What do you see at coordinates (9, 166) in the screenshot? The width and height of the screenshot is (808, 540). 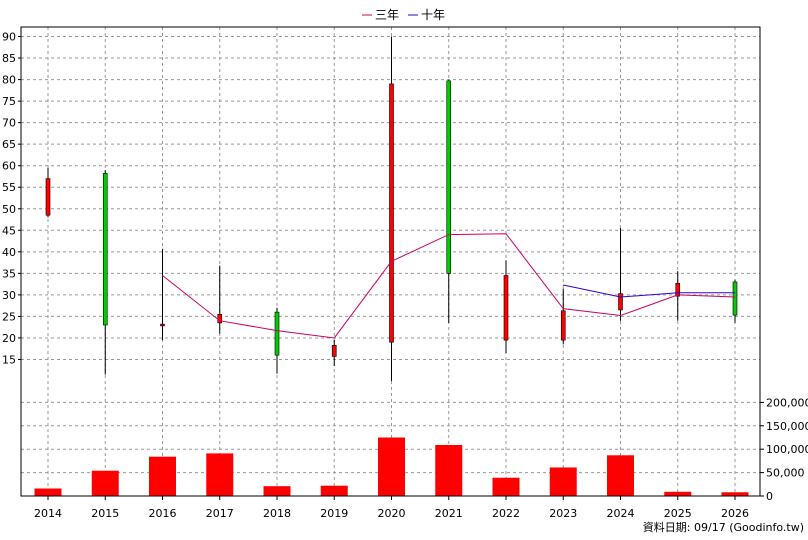 I see `price-tick-label: 60` at bounding box center [9, 166].